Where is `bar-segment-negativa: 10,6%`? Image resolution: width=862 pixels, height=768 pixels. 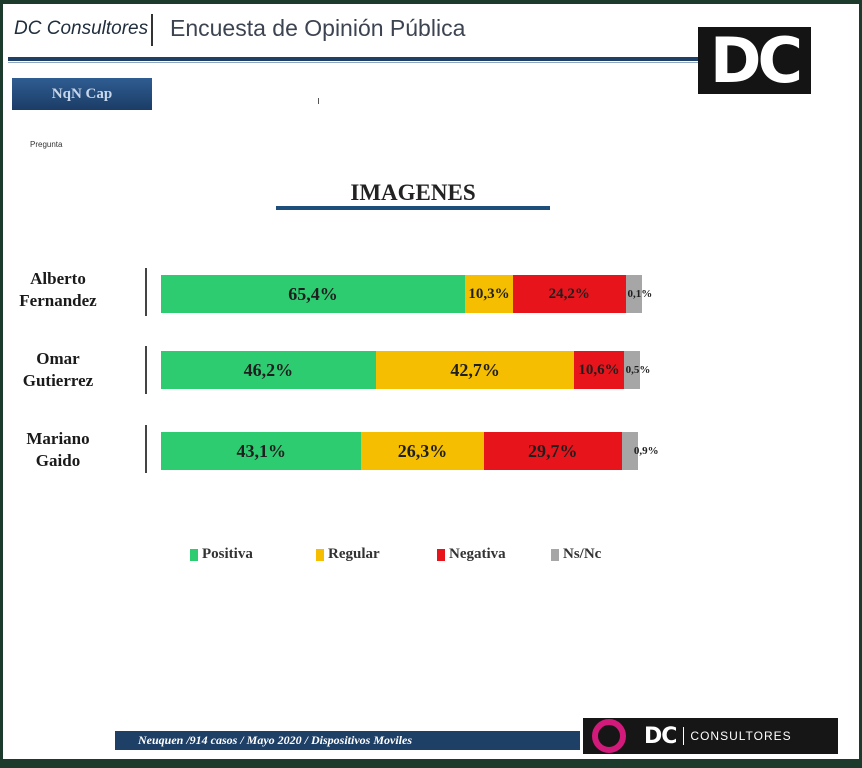
bar-segment-negativa: 10,6% is located at coordinates (599, 370).